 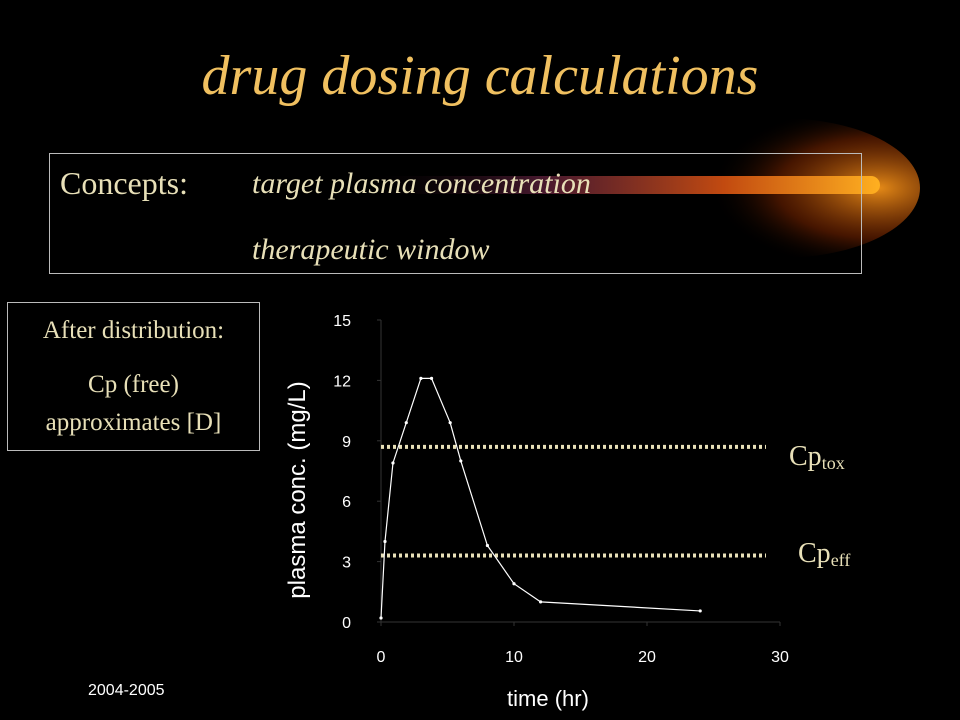 What do you see at coordinates (126, 690) in the screenshot?
I see `footer-year: 2004-2005` at bounding box center [126, 690].